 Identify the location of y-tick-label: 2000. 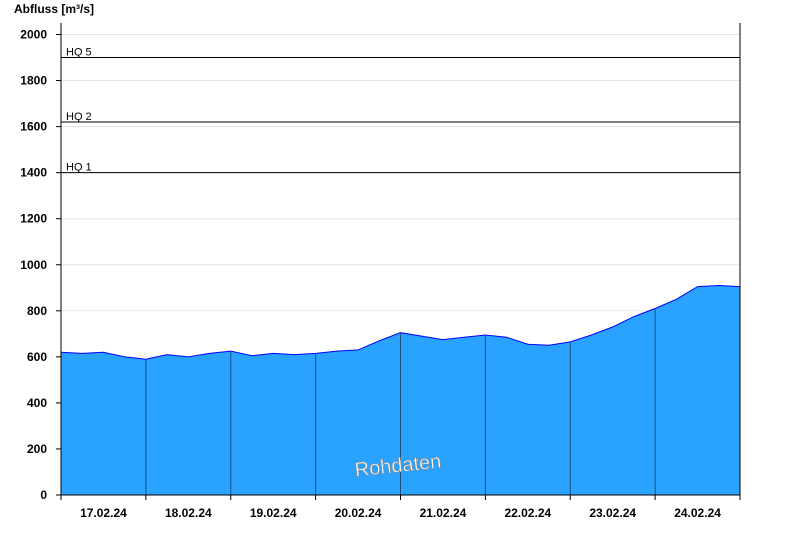
(33, 35).